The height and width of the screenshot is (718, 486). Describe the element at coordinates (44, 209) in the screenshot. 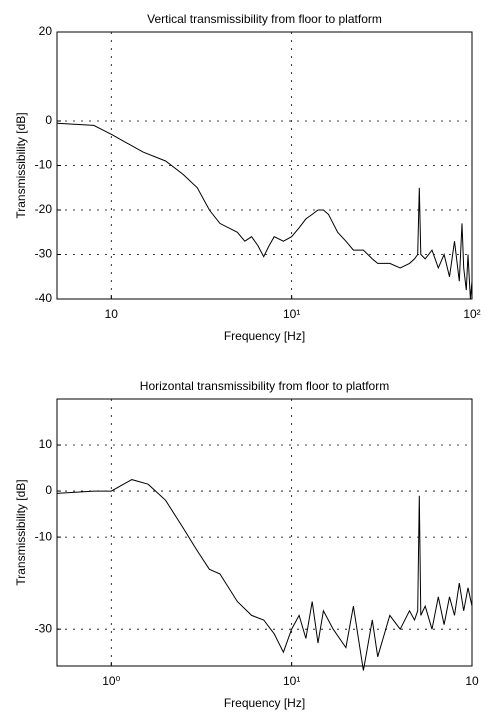

I see `y-tick-label: -20` at that location.